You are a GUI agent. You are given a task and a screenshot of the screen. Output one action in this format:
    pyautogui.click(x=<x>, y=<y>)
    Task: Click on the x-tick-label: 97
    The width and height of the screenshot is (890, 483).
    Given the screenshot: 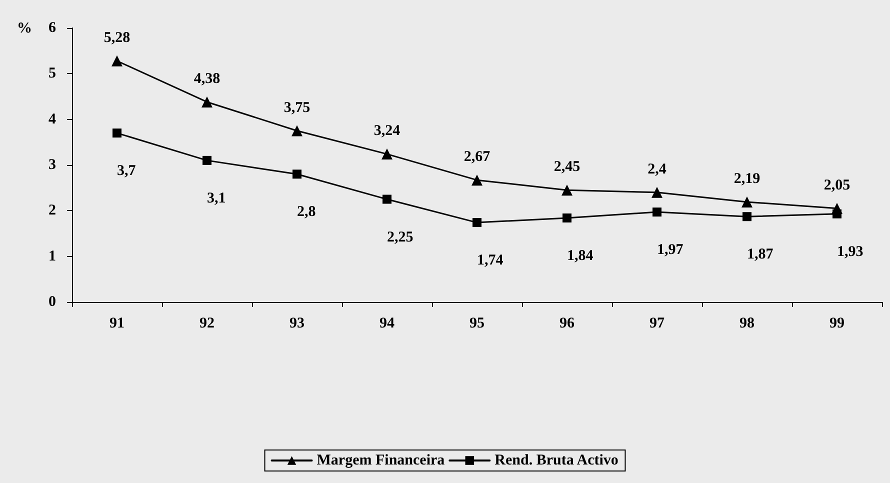 What is the action you would take?
    pyautogui.click(x=657, y=324)
    